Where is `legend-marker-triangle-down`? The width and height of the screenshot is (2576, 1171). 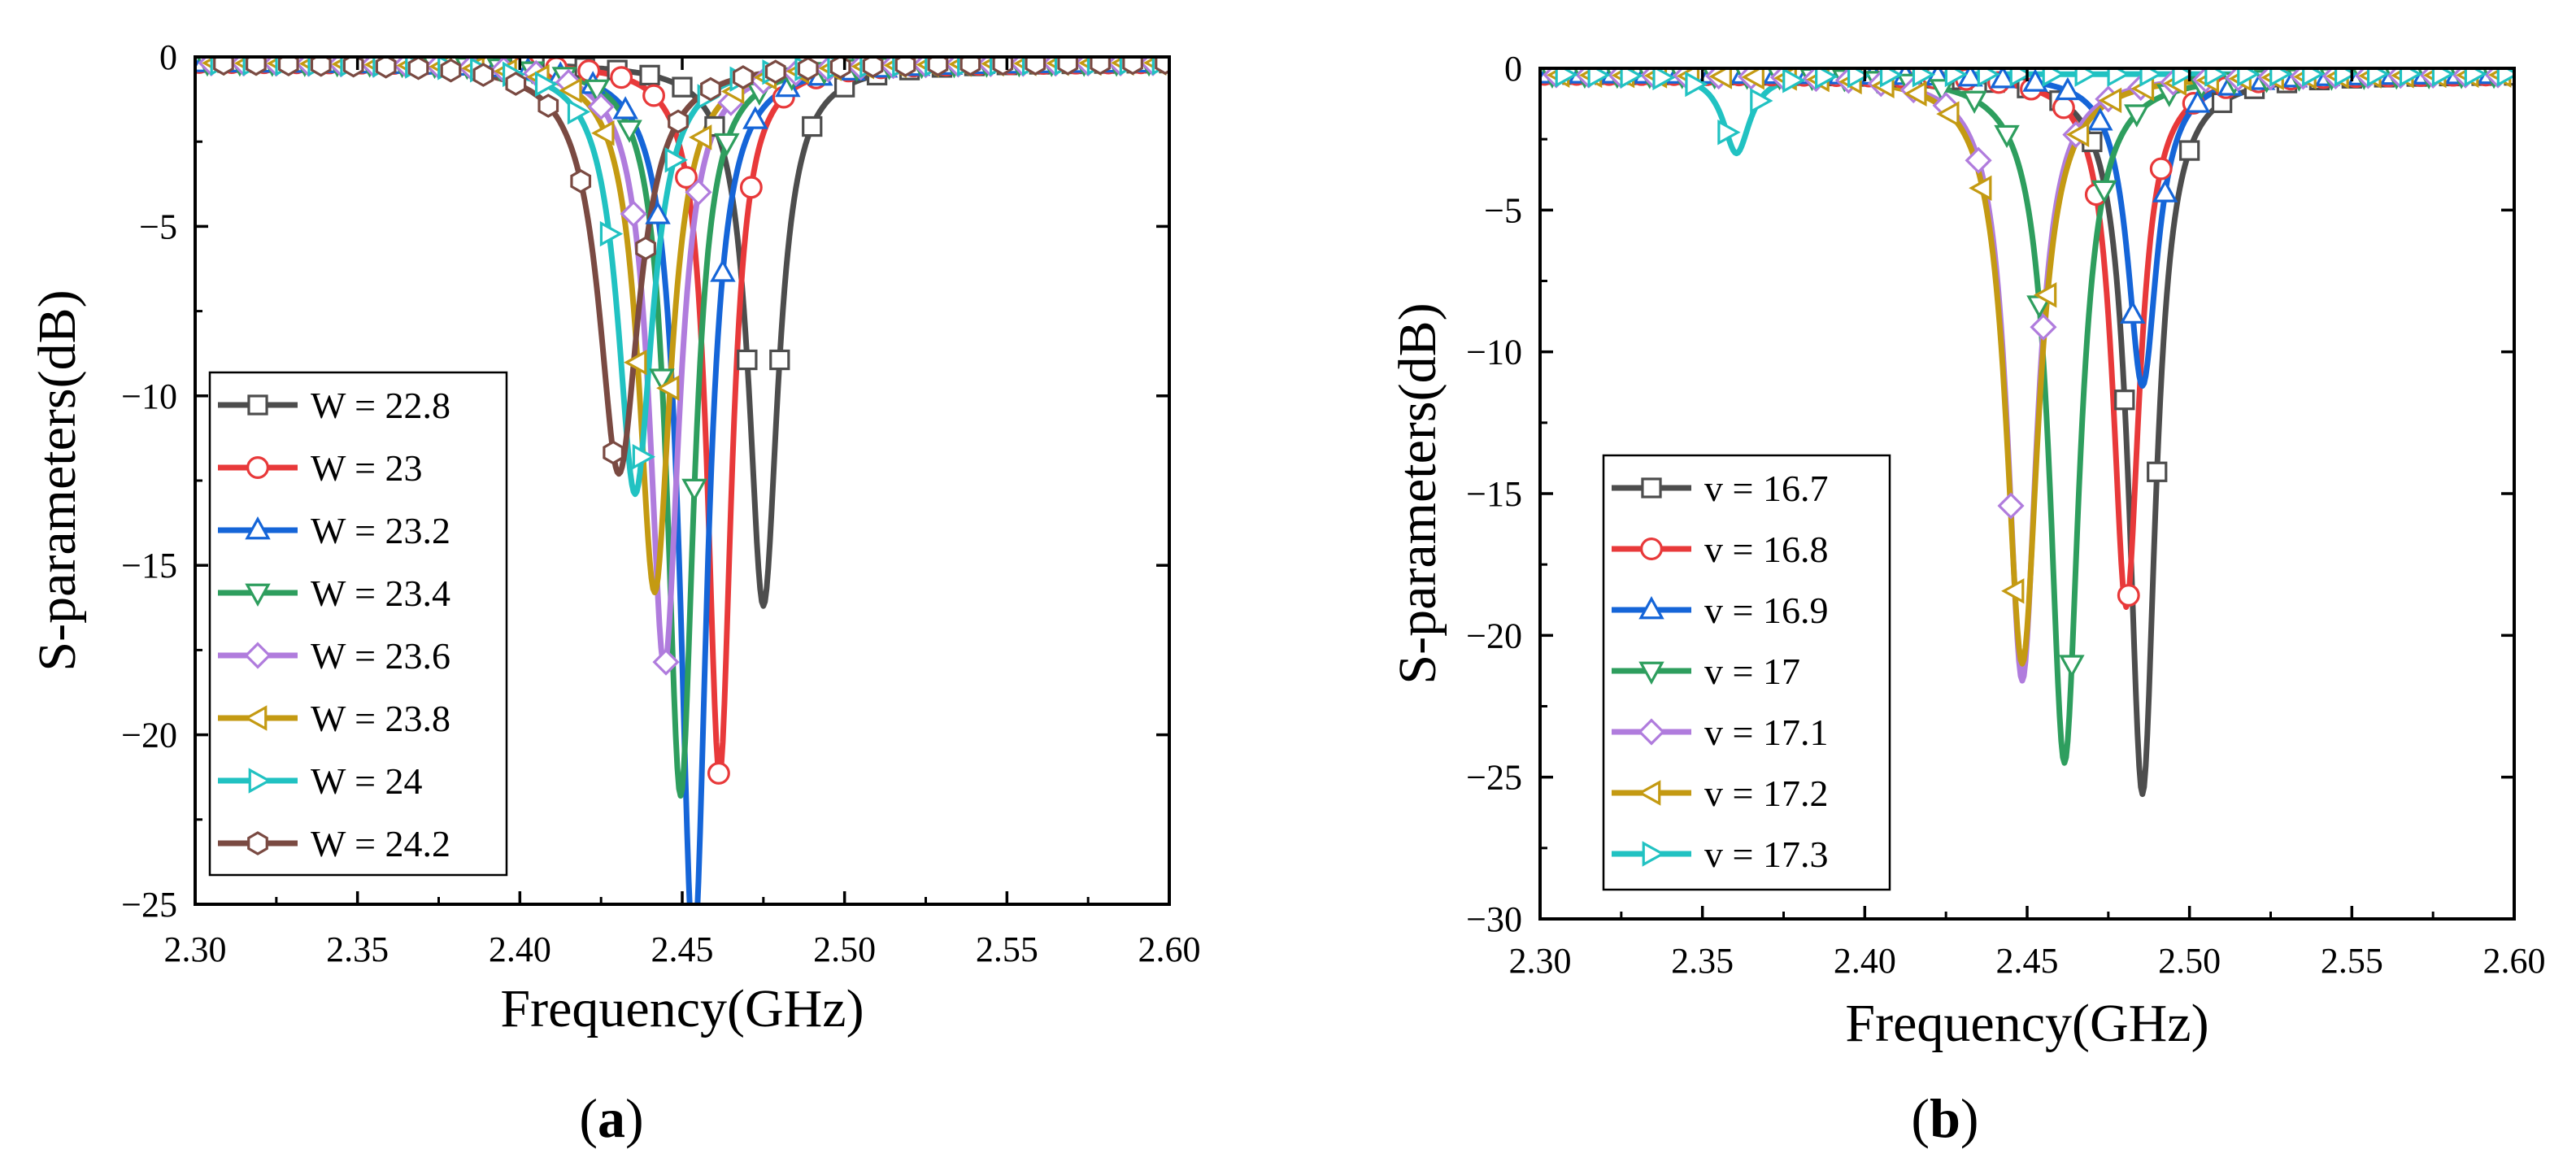 legend-marker-triangle-down is located at coordinates (258, 595).